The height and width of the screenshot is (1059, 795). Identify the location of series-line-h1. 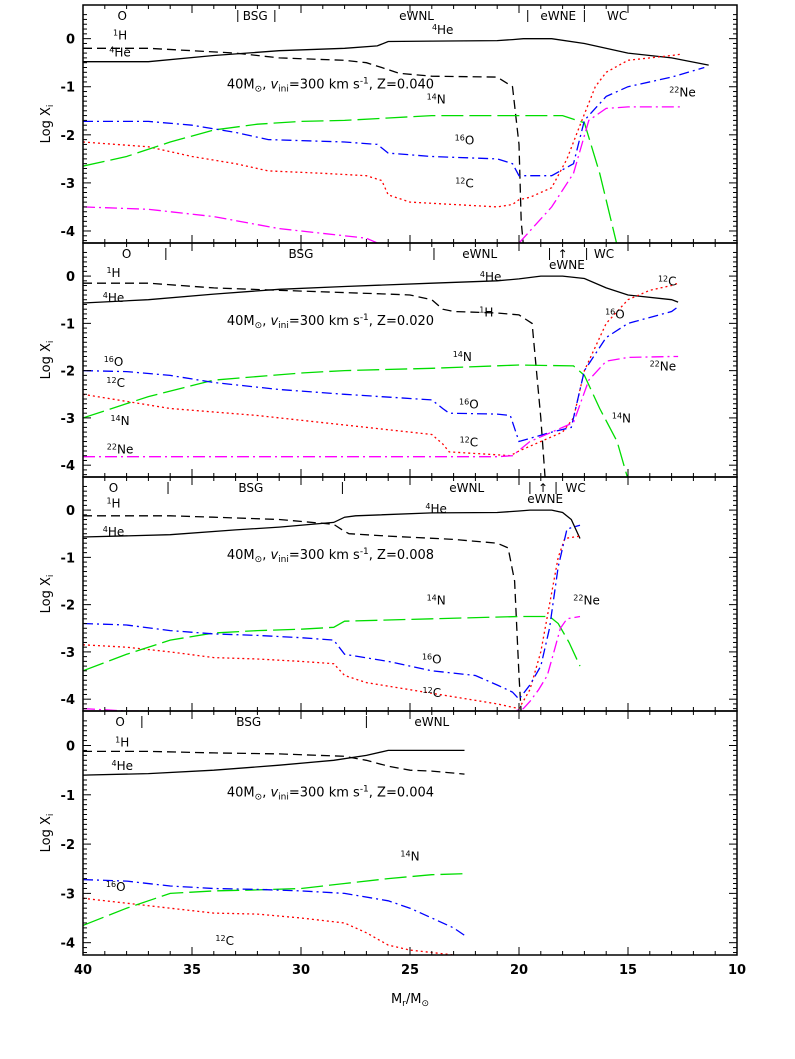
(274, 762).